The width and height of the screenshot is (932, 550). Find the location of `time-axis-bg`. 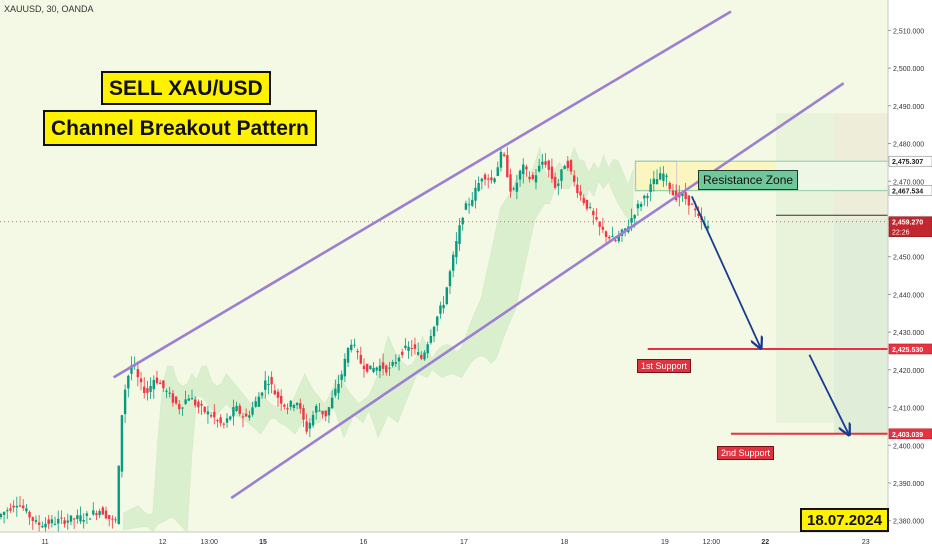

time-axis-bg is located at coordinates (444, 541).